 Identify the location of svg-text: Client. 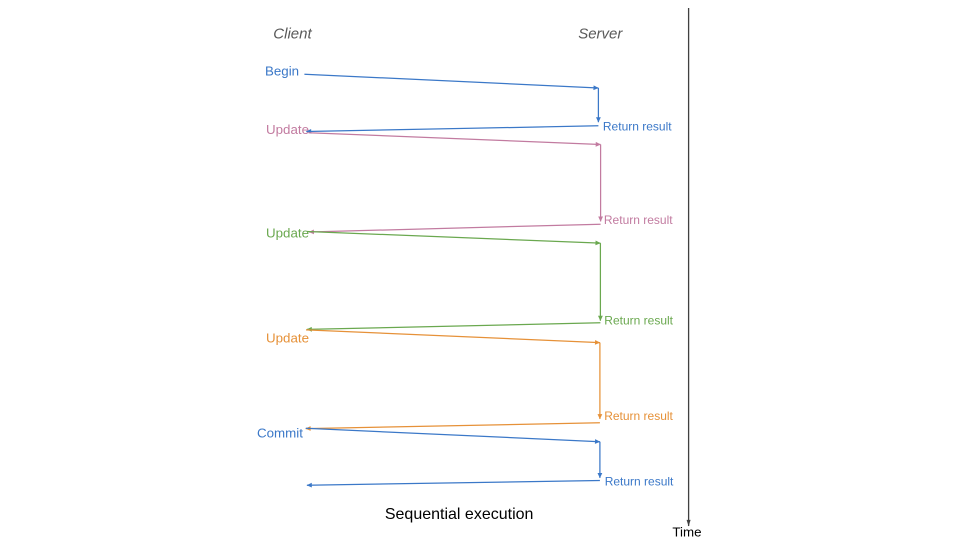
(292, 33).